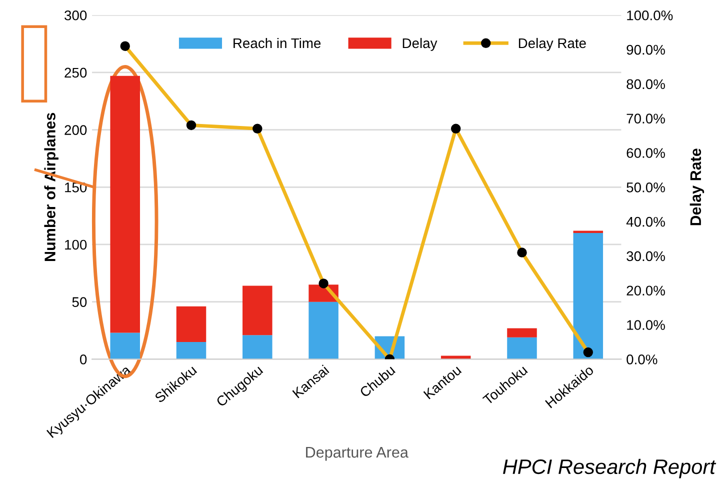 The width and height of the screenshot is (719, 488). What do you see at coordinates (697, 187) in the screenshot?
I see `y2-axis-title: Delay Rate` at bounding box center [697, 187].